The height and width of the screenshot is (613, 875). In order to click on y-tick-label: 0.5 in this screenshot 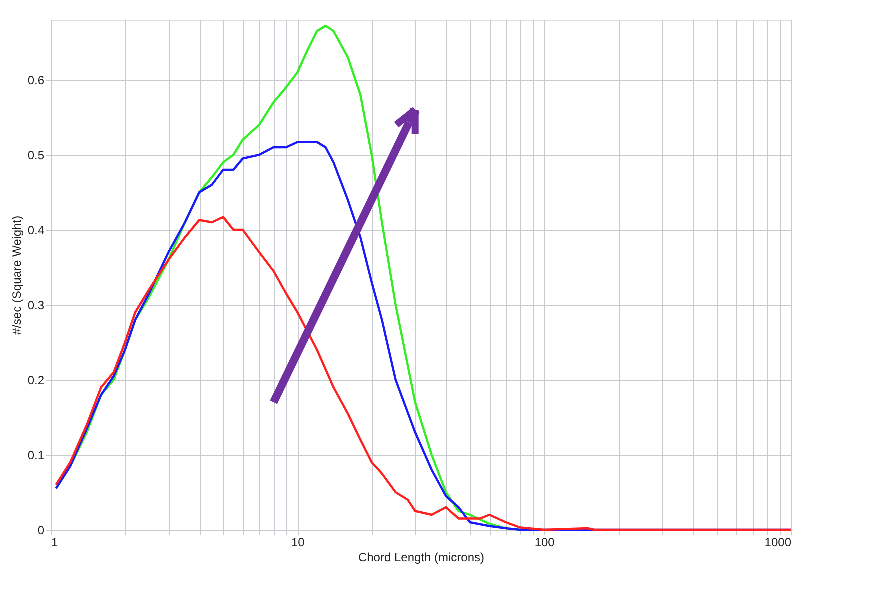, I will do `click(36, 155)`.